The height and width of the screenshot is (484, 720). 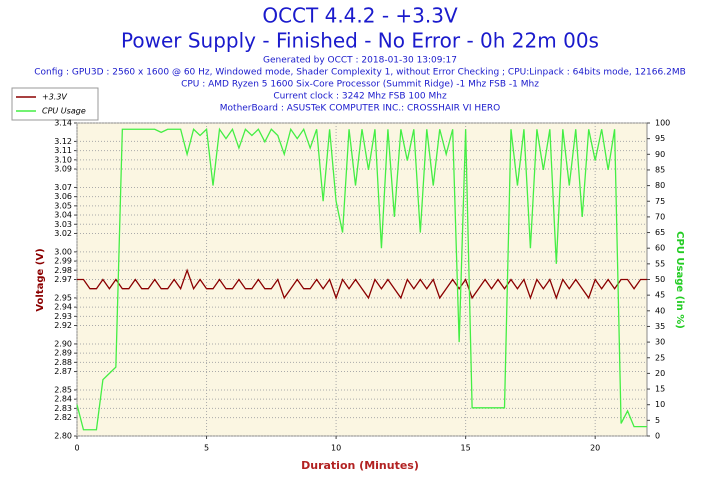 I want to click on y-tick-label: 3.11, so click(x=63, y=150).